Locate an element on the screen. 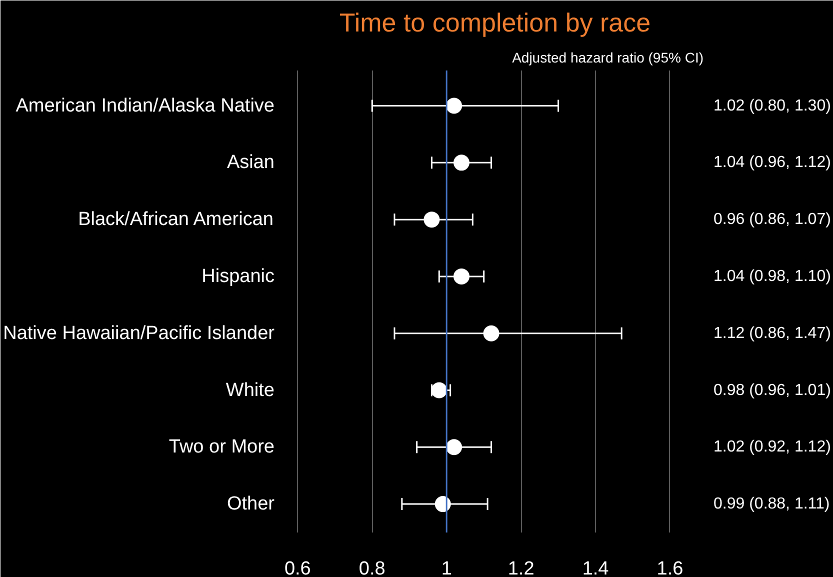  text: Adjusted hazard ratio (95% CI) is located at coordinates (608, 58).